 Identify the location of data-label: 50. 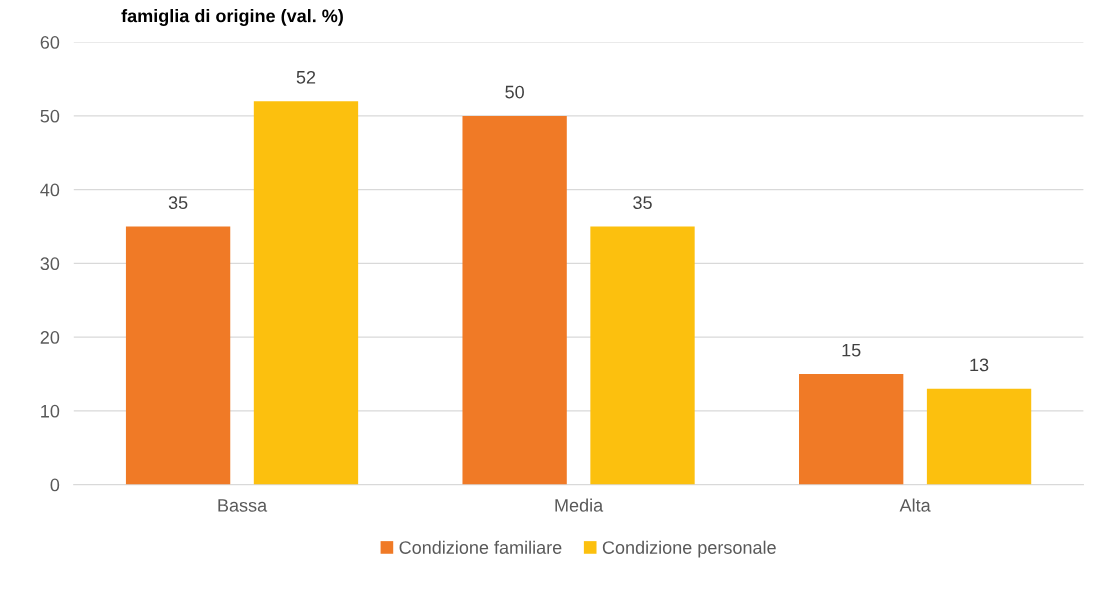
(514, 92).